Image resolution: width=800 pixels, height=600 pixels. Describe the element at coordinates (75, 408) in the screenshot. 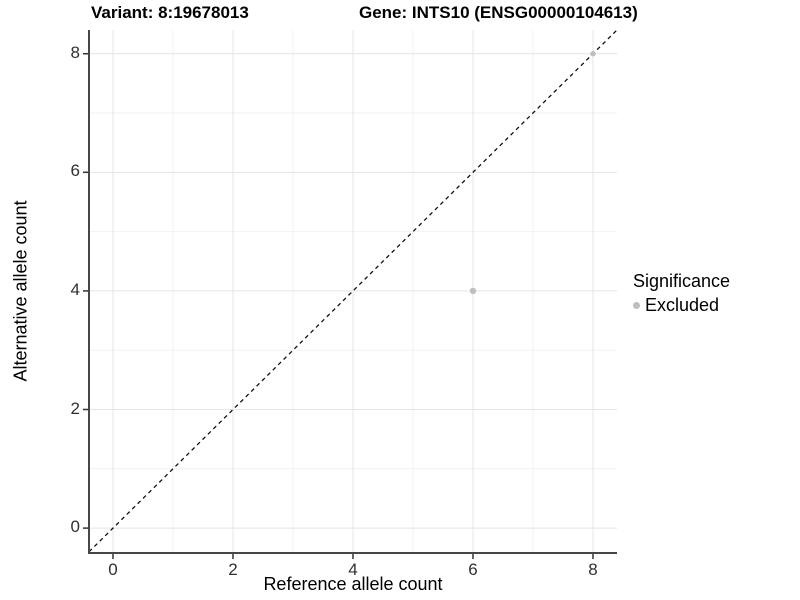

I see `y-tick-label: 2` at that location.